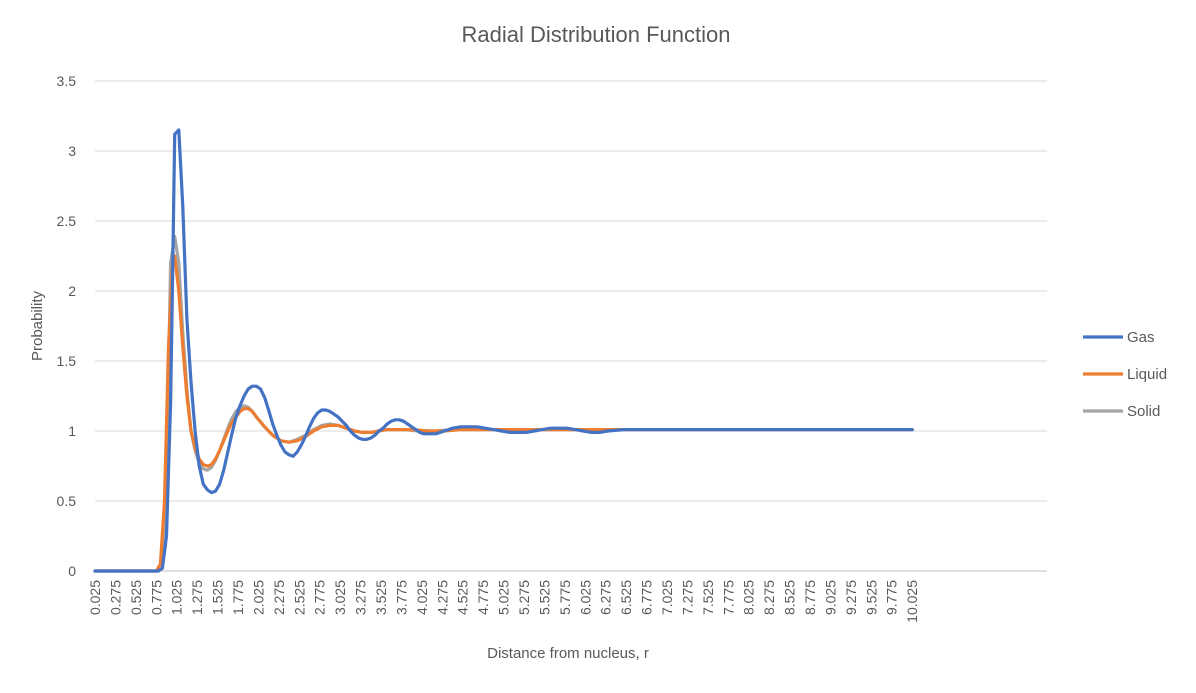 This screenshot has width=1196, height=693. I want to click on x-tick-label: 9.525, so click(871, 597).